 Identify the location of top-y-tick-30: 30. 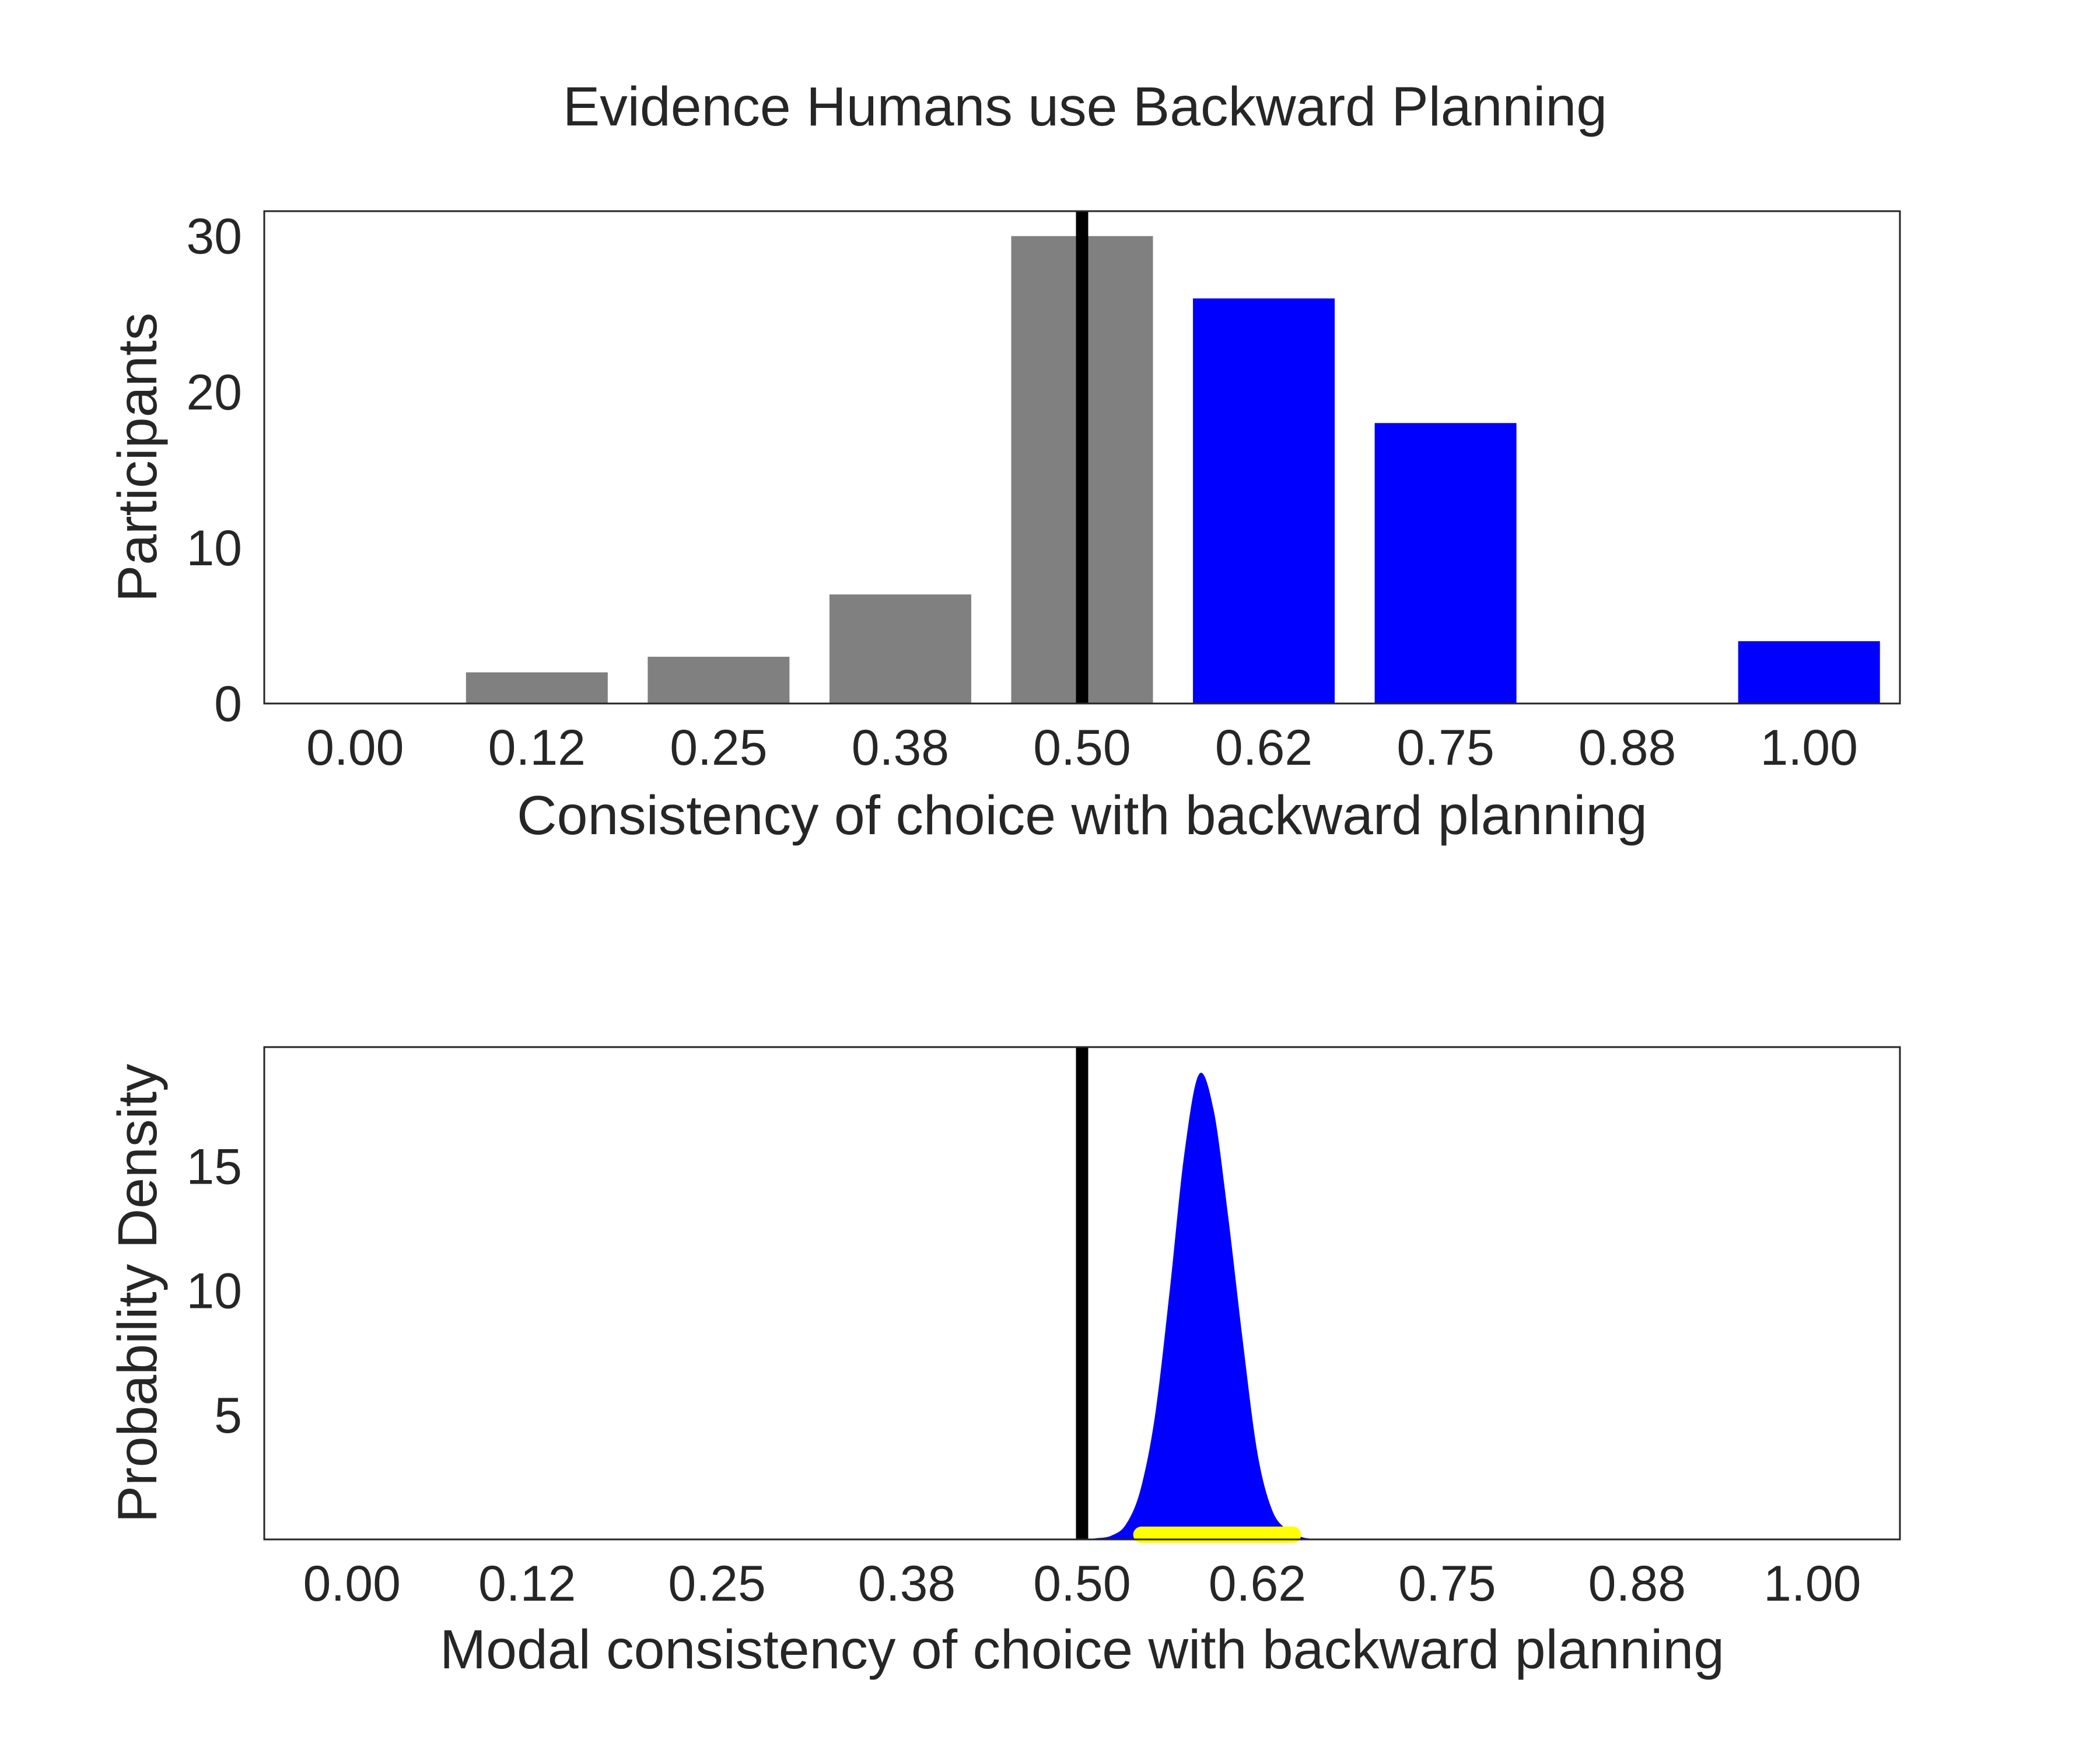
(214, 237).